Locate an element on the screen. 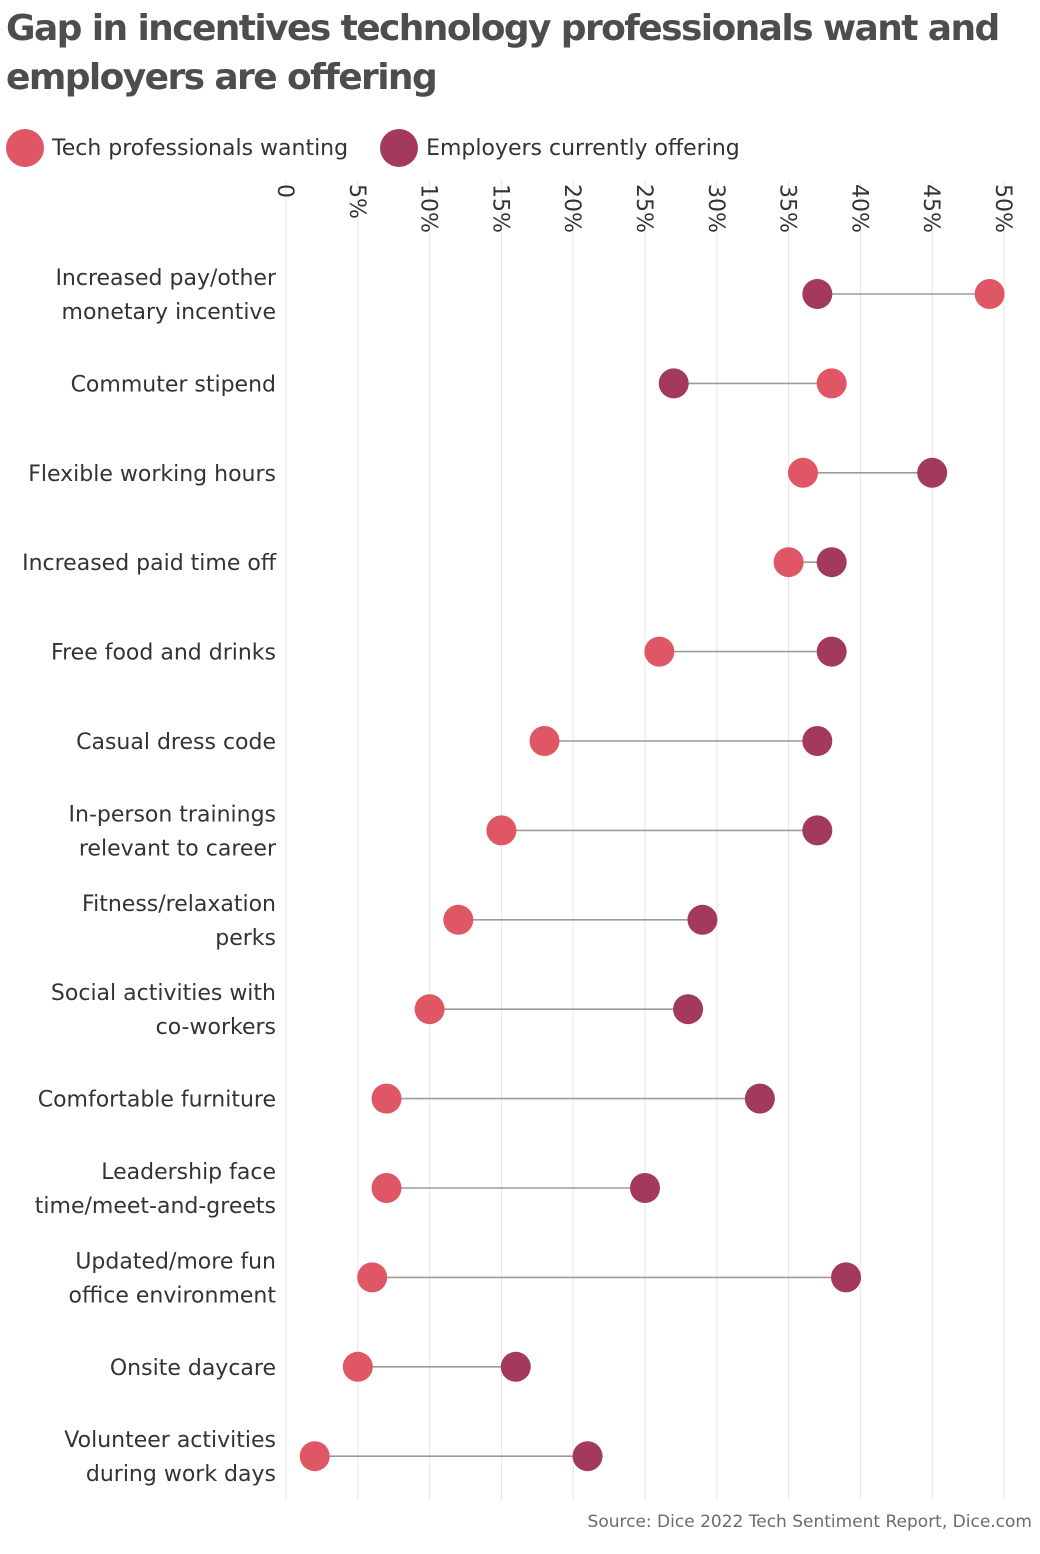 The width and height of the screenshot is (1040, 1554). x-tick-label: 0 is located at coordinates (284, 191).